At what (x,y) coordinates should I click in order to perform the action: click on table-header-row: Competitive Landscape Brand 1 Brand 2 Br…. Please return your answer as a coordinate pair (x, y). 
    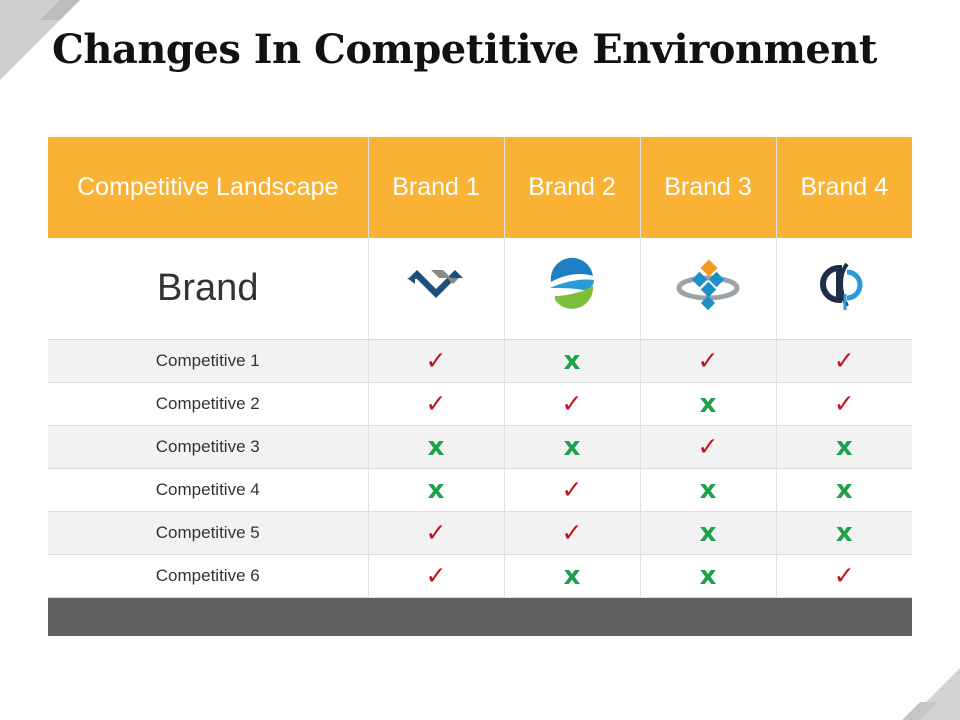
    Looking at the image, I should click on (480, 187).